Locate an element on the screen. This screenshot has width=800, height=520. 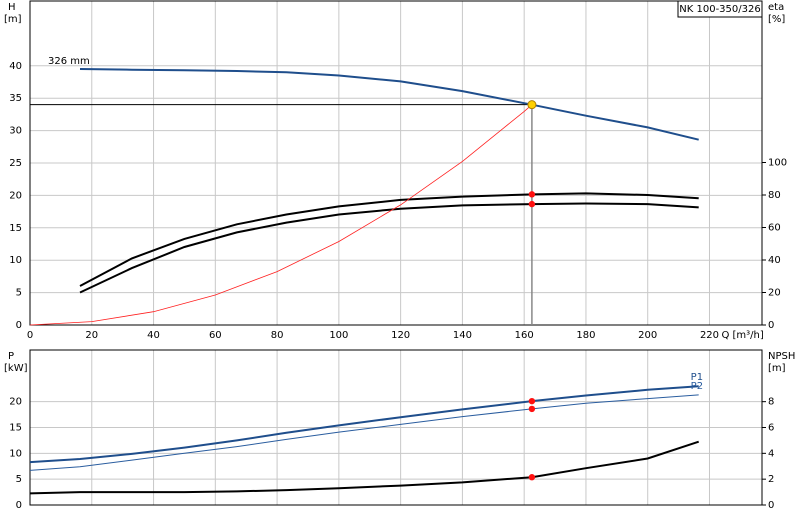
x-tick-label: 20 is located at coordinates (91, 335).